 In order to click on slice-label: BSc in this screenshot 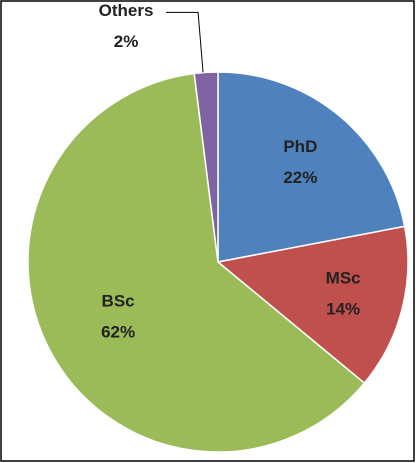, I will do `click(118, 300)`.